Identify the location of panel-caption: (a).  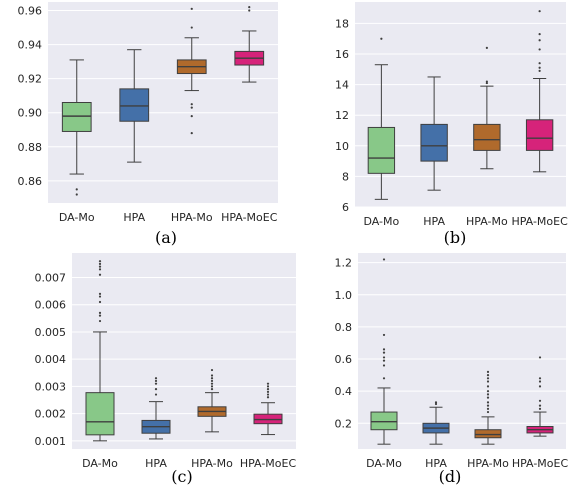
(166, 237).